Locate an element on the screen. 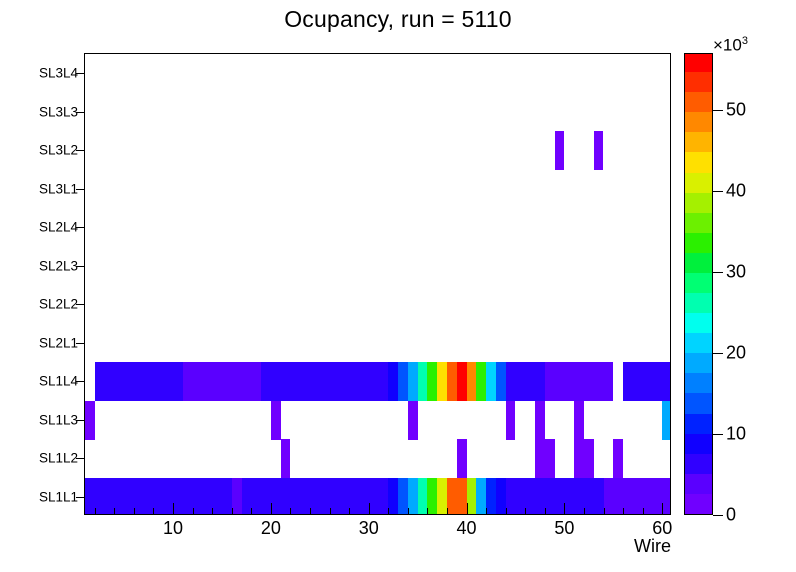  page-title: Ocupancy, run = 5110 is located at coordinates (398, 19).